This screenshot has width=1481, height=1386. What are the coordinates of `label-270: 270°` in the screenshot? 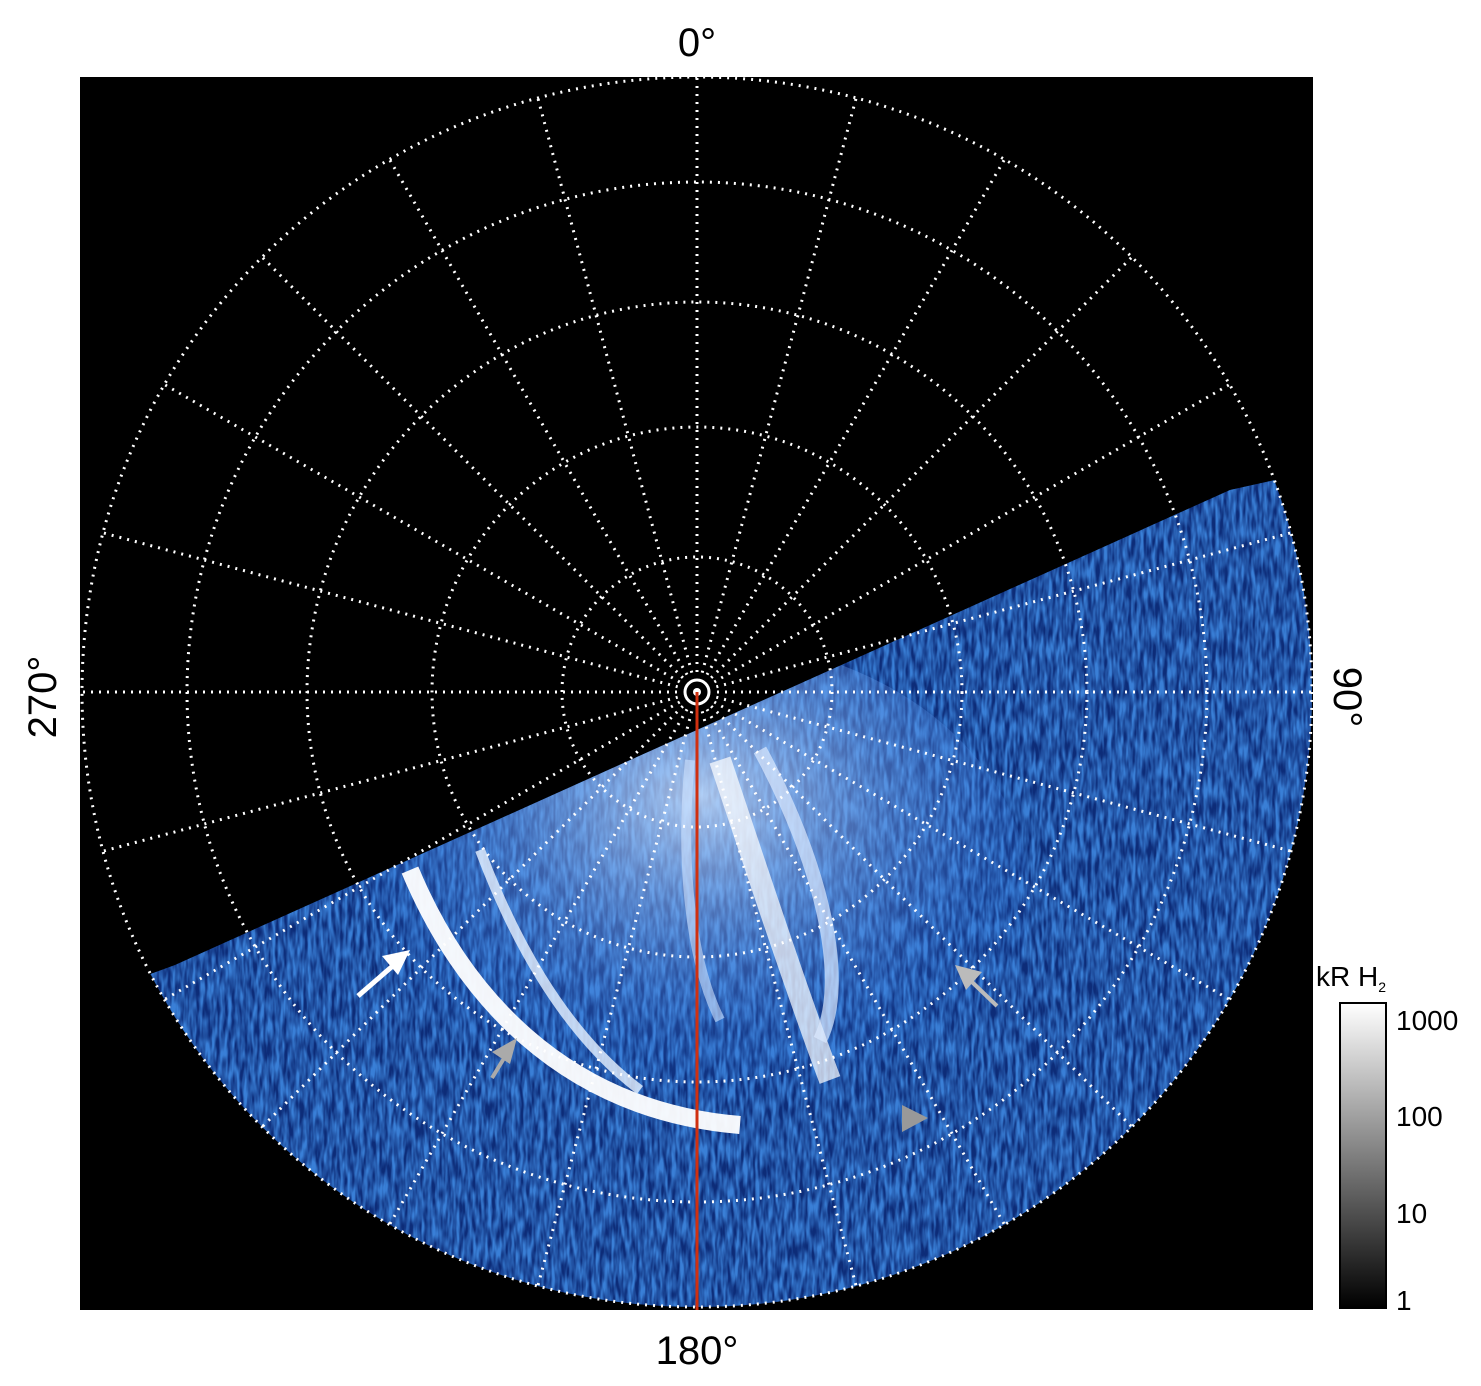 It's located at (43, 697).